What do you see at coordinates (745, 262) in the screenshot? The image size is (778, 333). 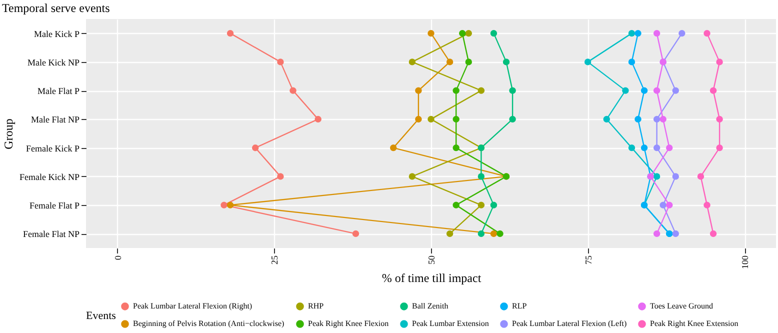 I see `x-tick-label: 100` at bounding box center [745, 262].